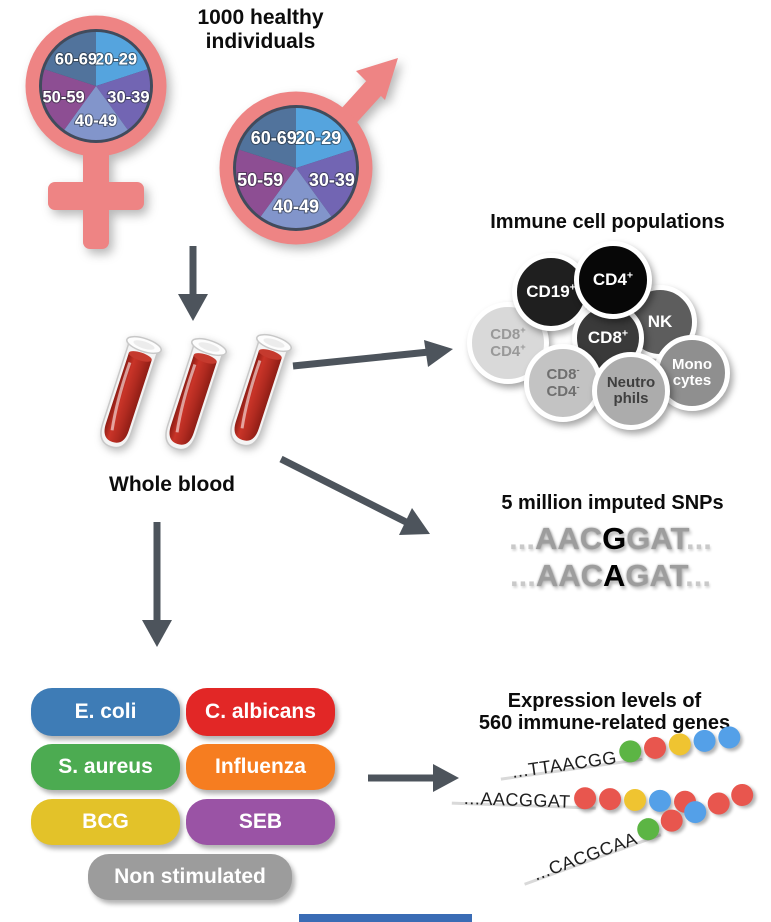  Describe the element at coordinates (612, 503) in the screenshot. I see `snps-title: 5 million imputed SNPs` at that location.